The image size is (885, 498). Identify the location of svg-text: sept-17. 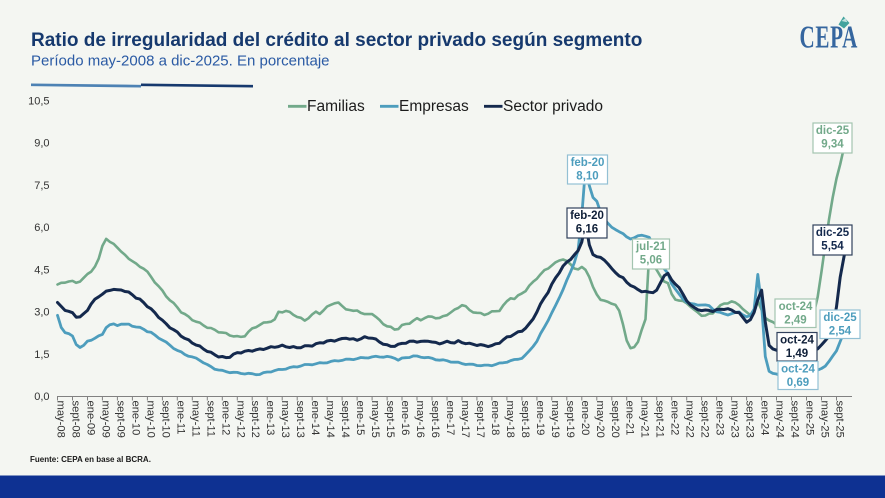
(480, 419).